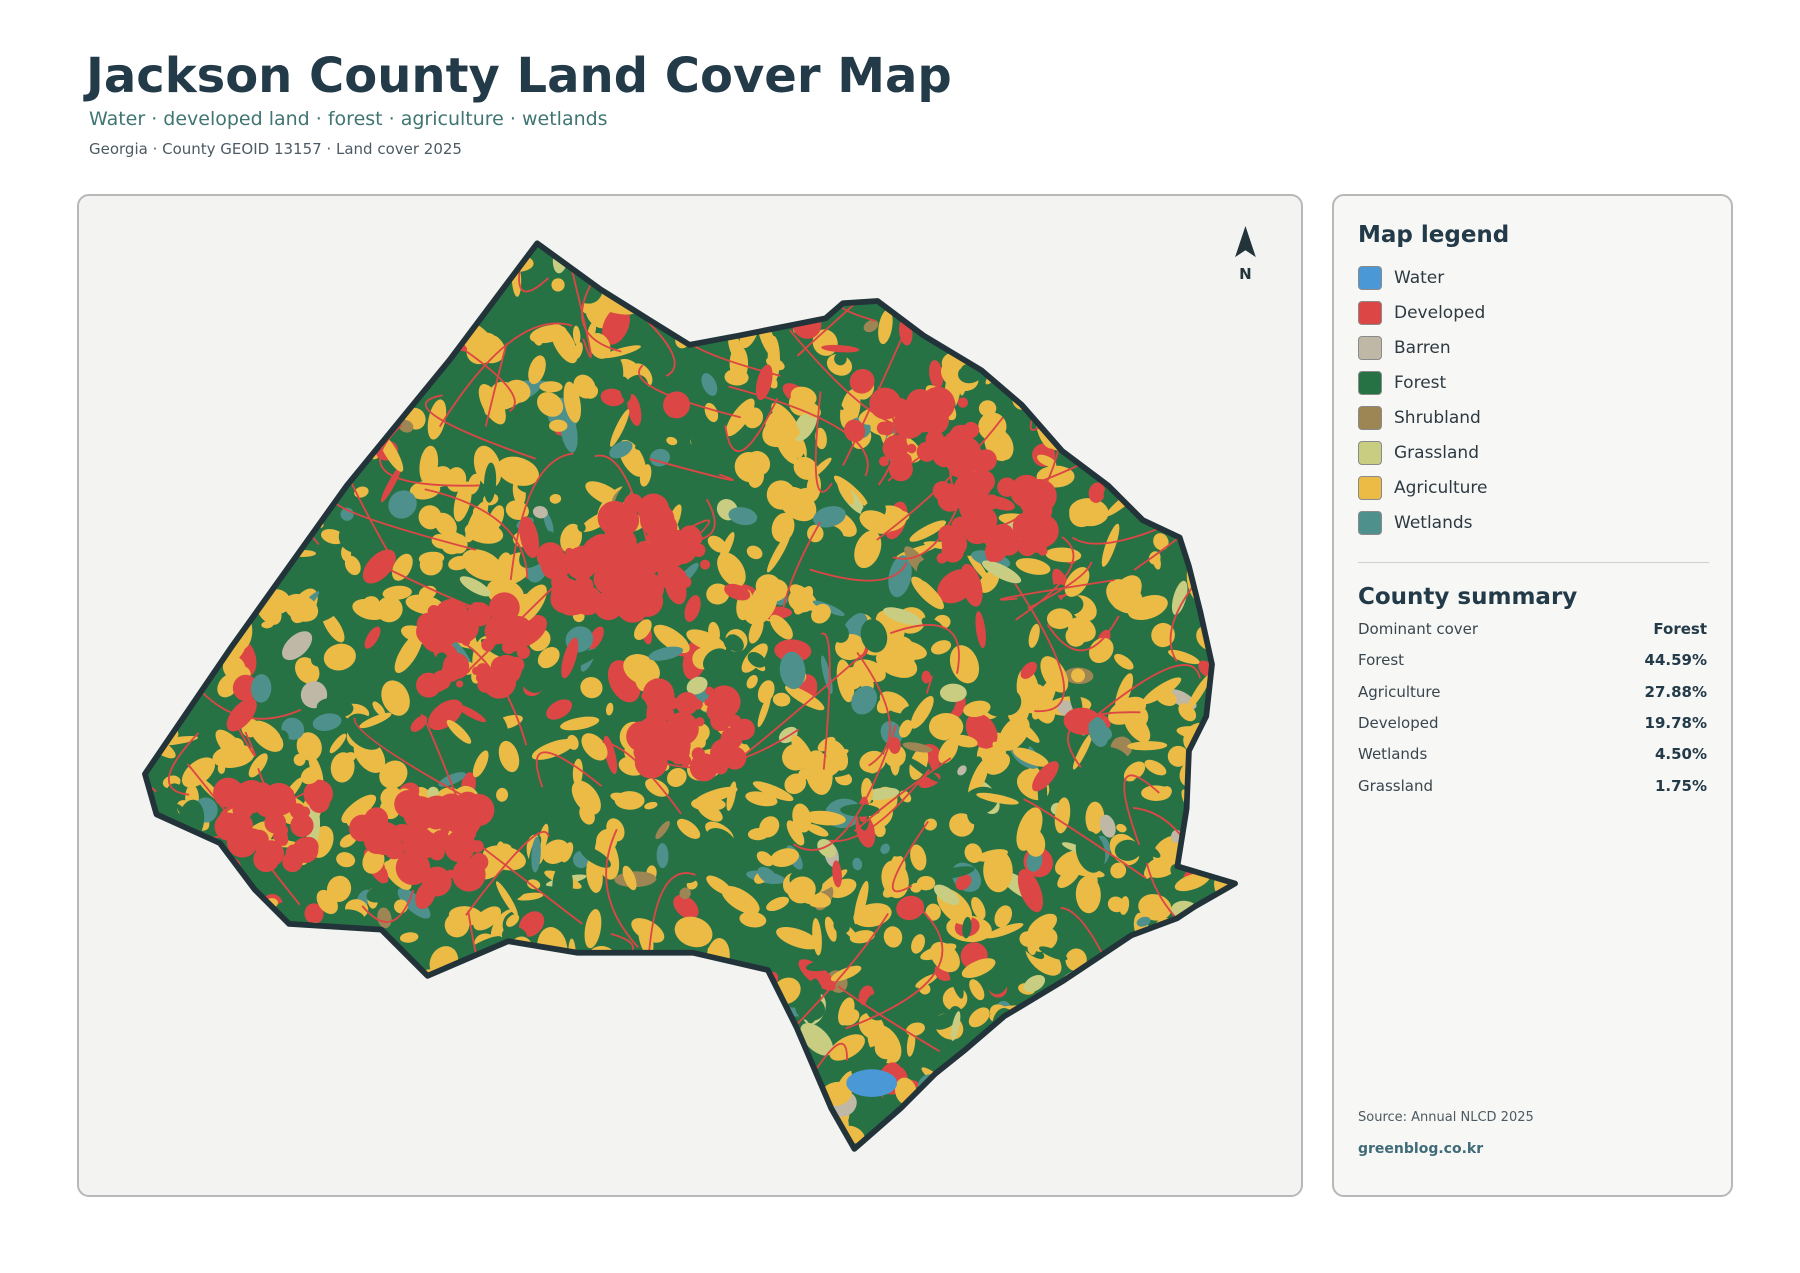 The width and height of the screenshot is (1800, 1273). Describe the element at coordinates (1680, 754) in the screenshot. I see `summary-value: 4.50%` at that location.